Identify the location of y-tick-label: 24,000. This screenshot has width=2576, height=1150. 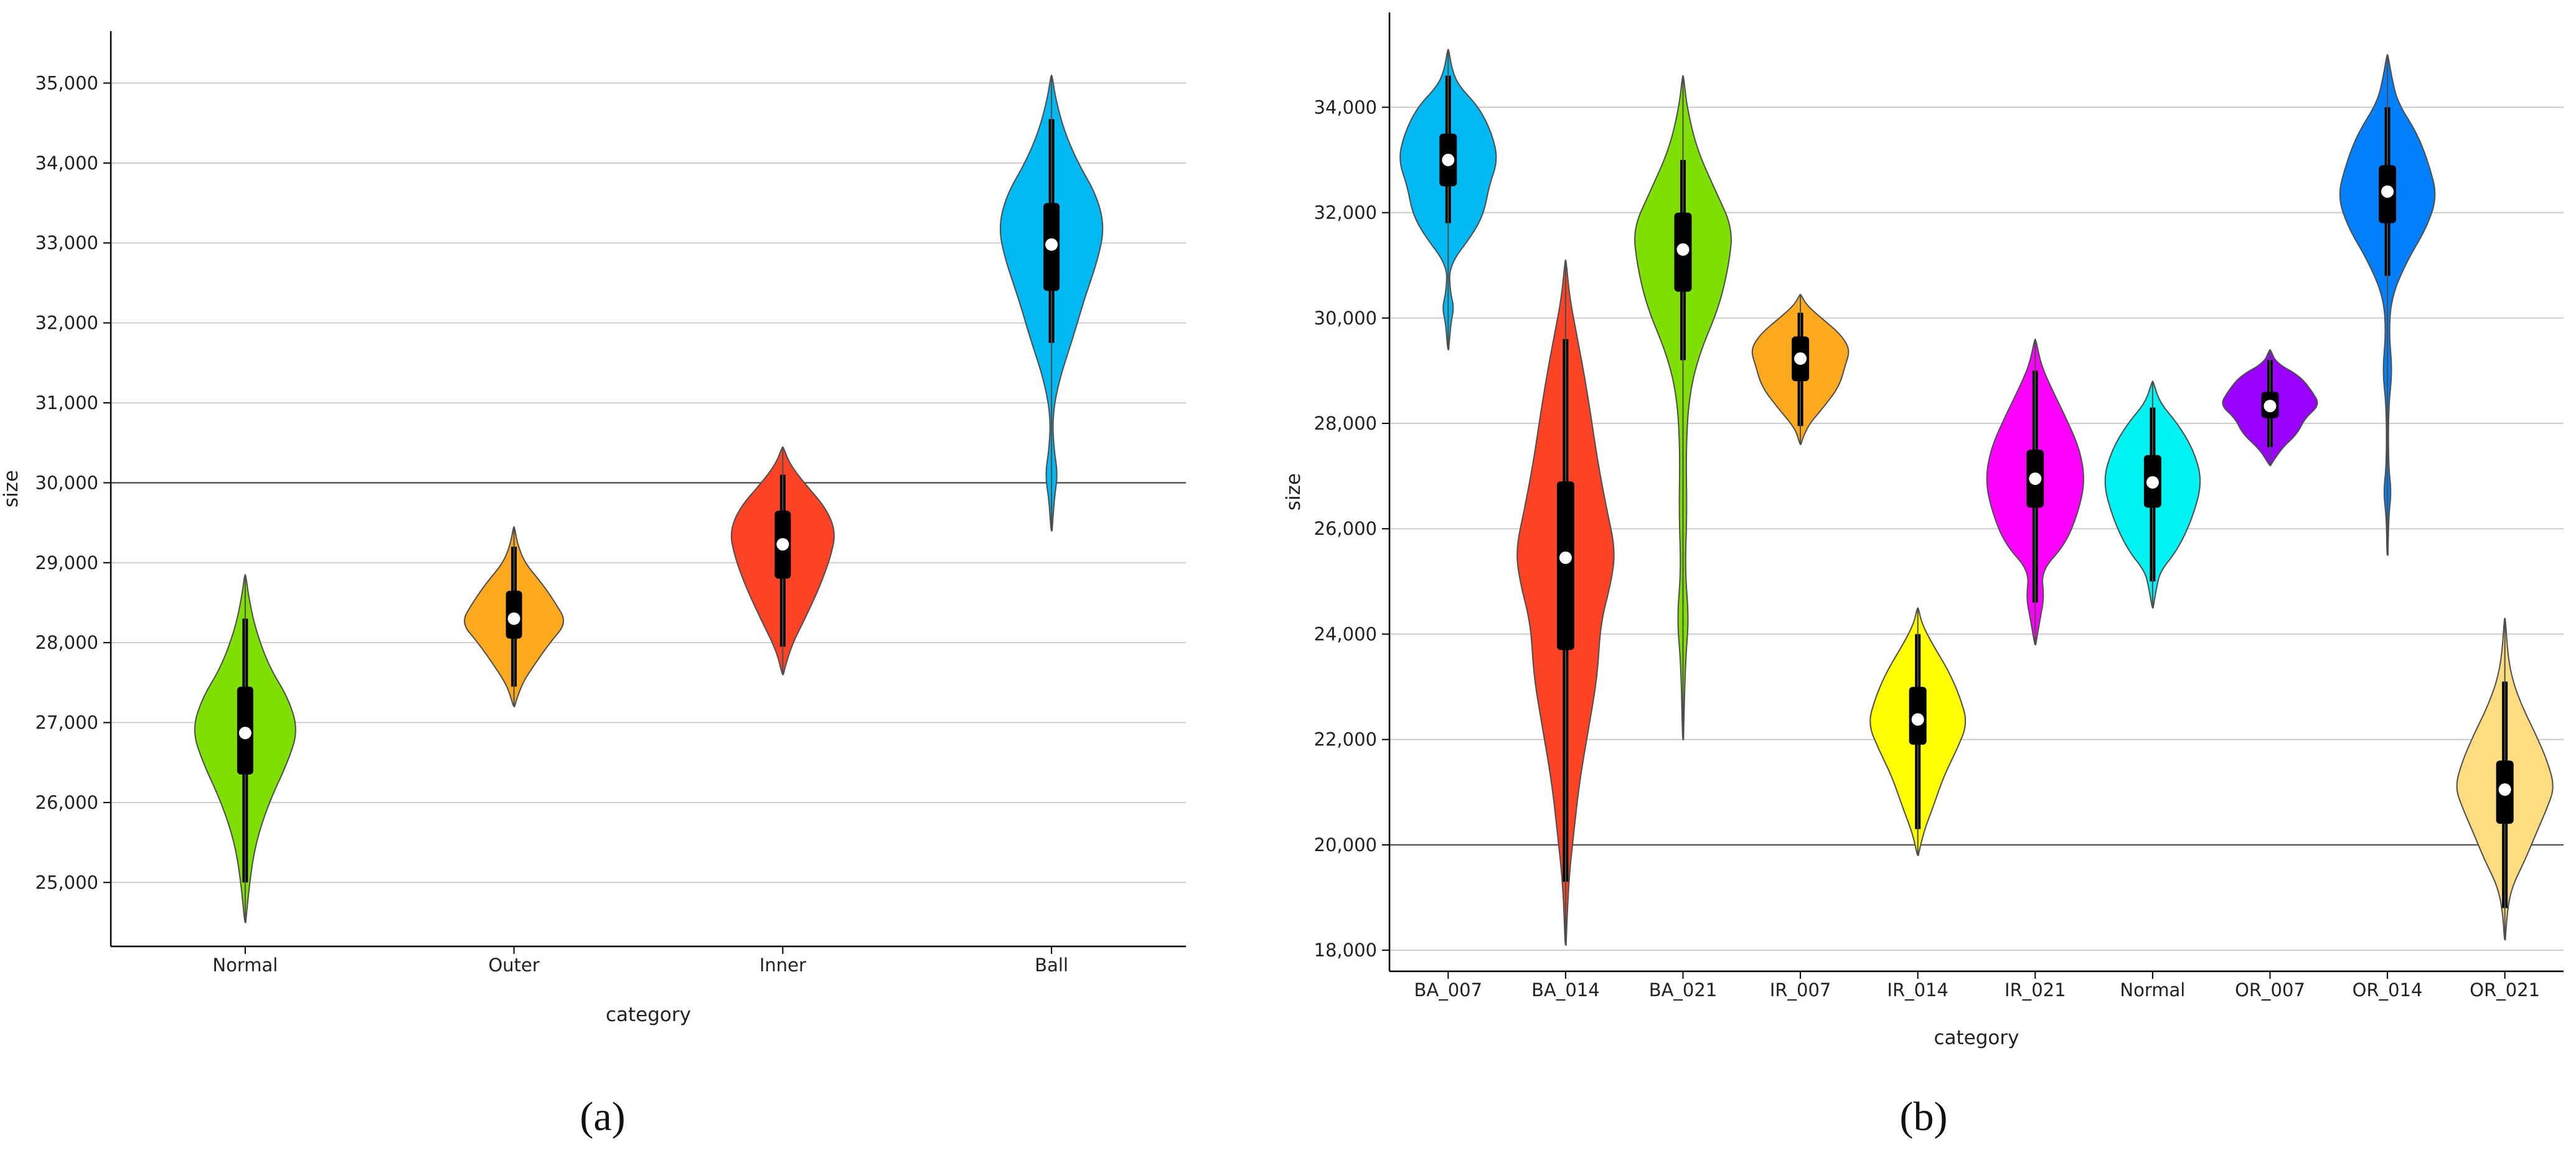
(1345, 634).